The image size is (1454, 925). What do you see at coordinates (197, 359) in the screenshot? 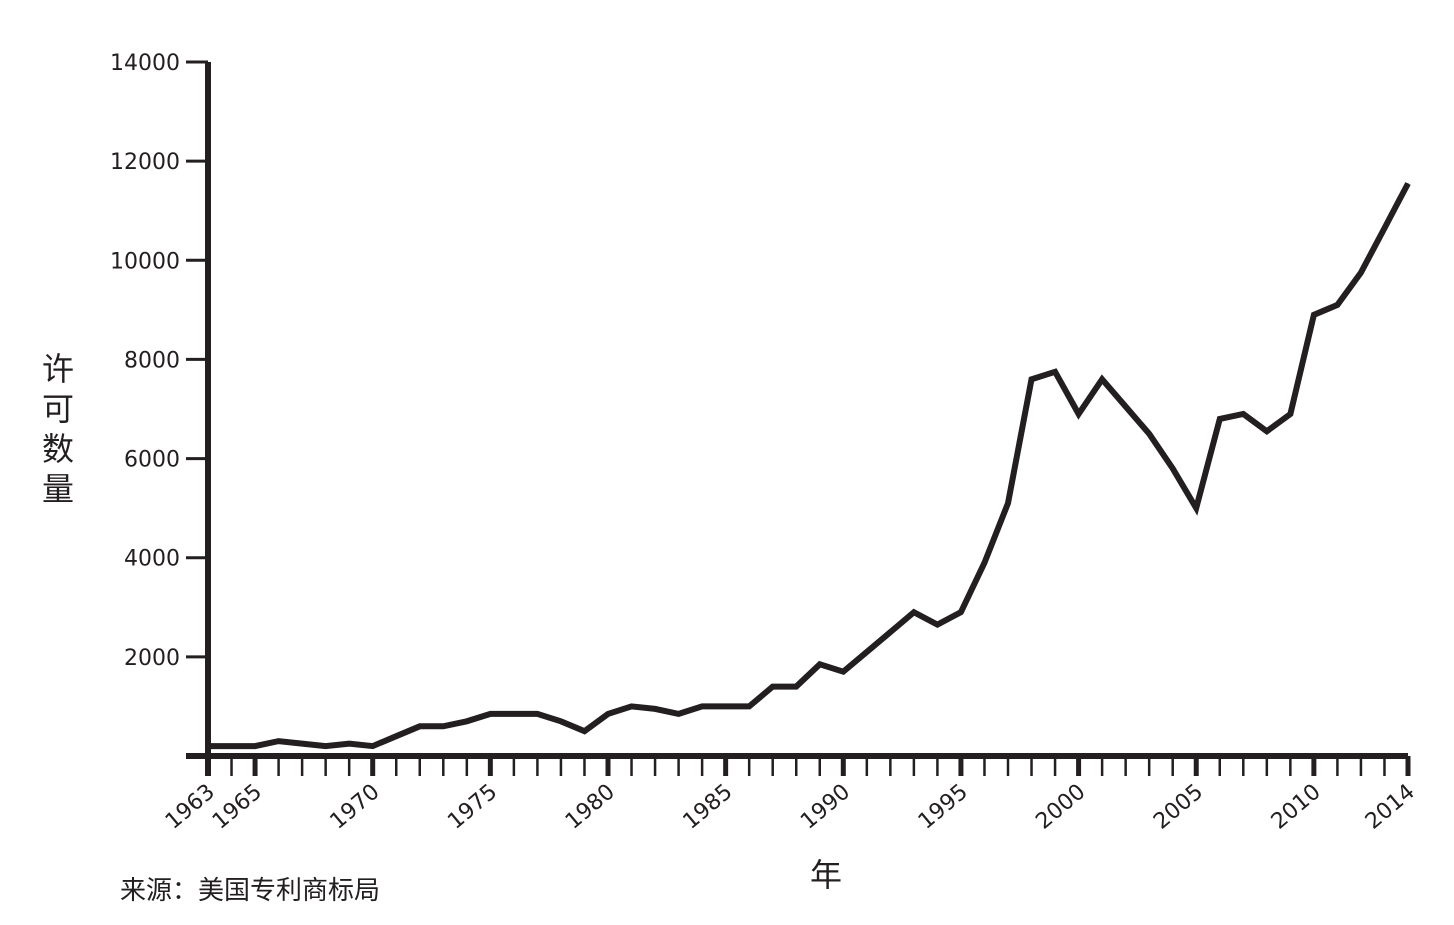
I see `y-axis-ticks` at bounding box center [197, 359].